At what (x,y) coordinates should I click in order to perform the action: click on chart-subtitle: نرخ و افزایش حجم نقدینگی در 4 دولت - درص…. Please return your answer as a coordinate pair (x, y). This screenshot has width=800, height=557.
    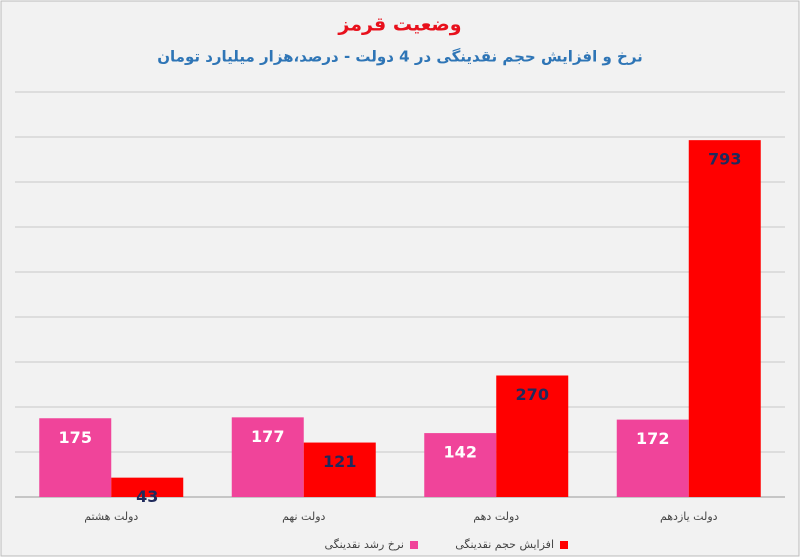
    Looking at the image, I should click on (400, 57).